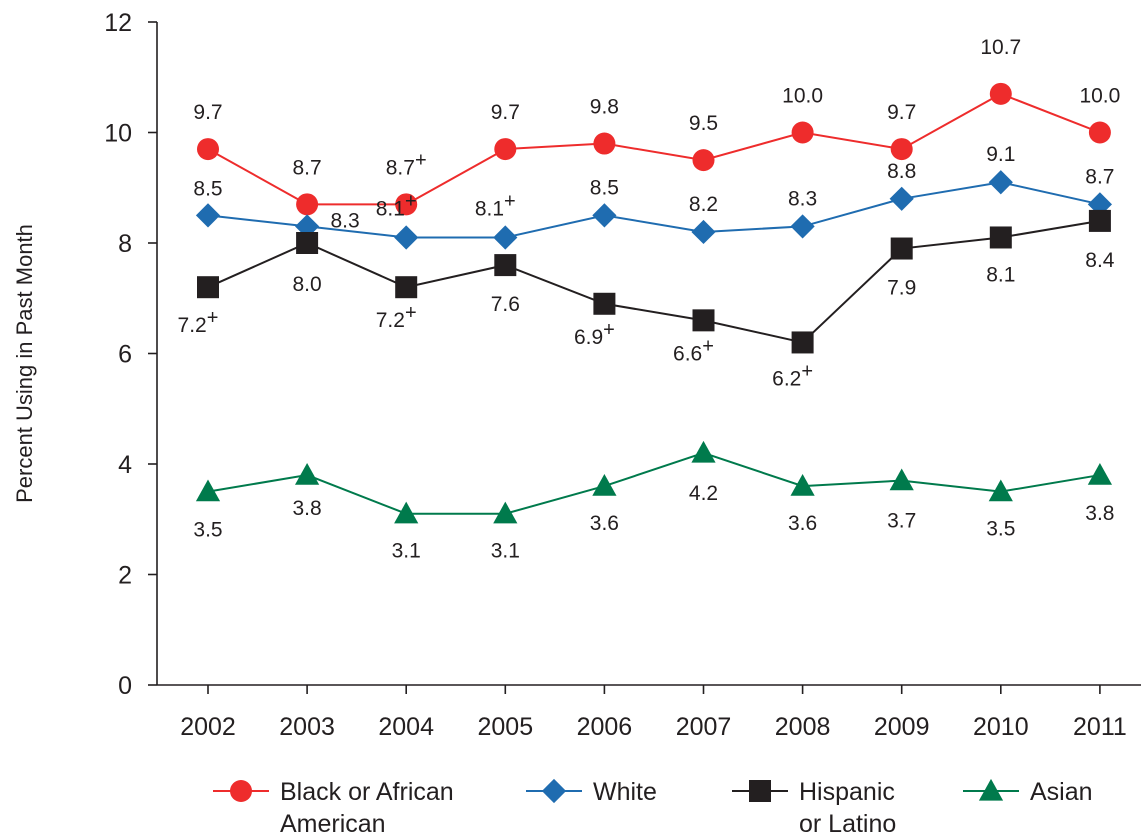 The width and height of the screenshot is (1141, 839). Describe the element at coordinates (901, 171) in the screenshot. I see `data-label: 8.8` at that location.